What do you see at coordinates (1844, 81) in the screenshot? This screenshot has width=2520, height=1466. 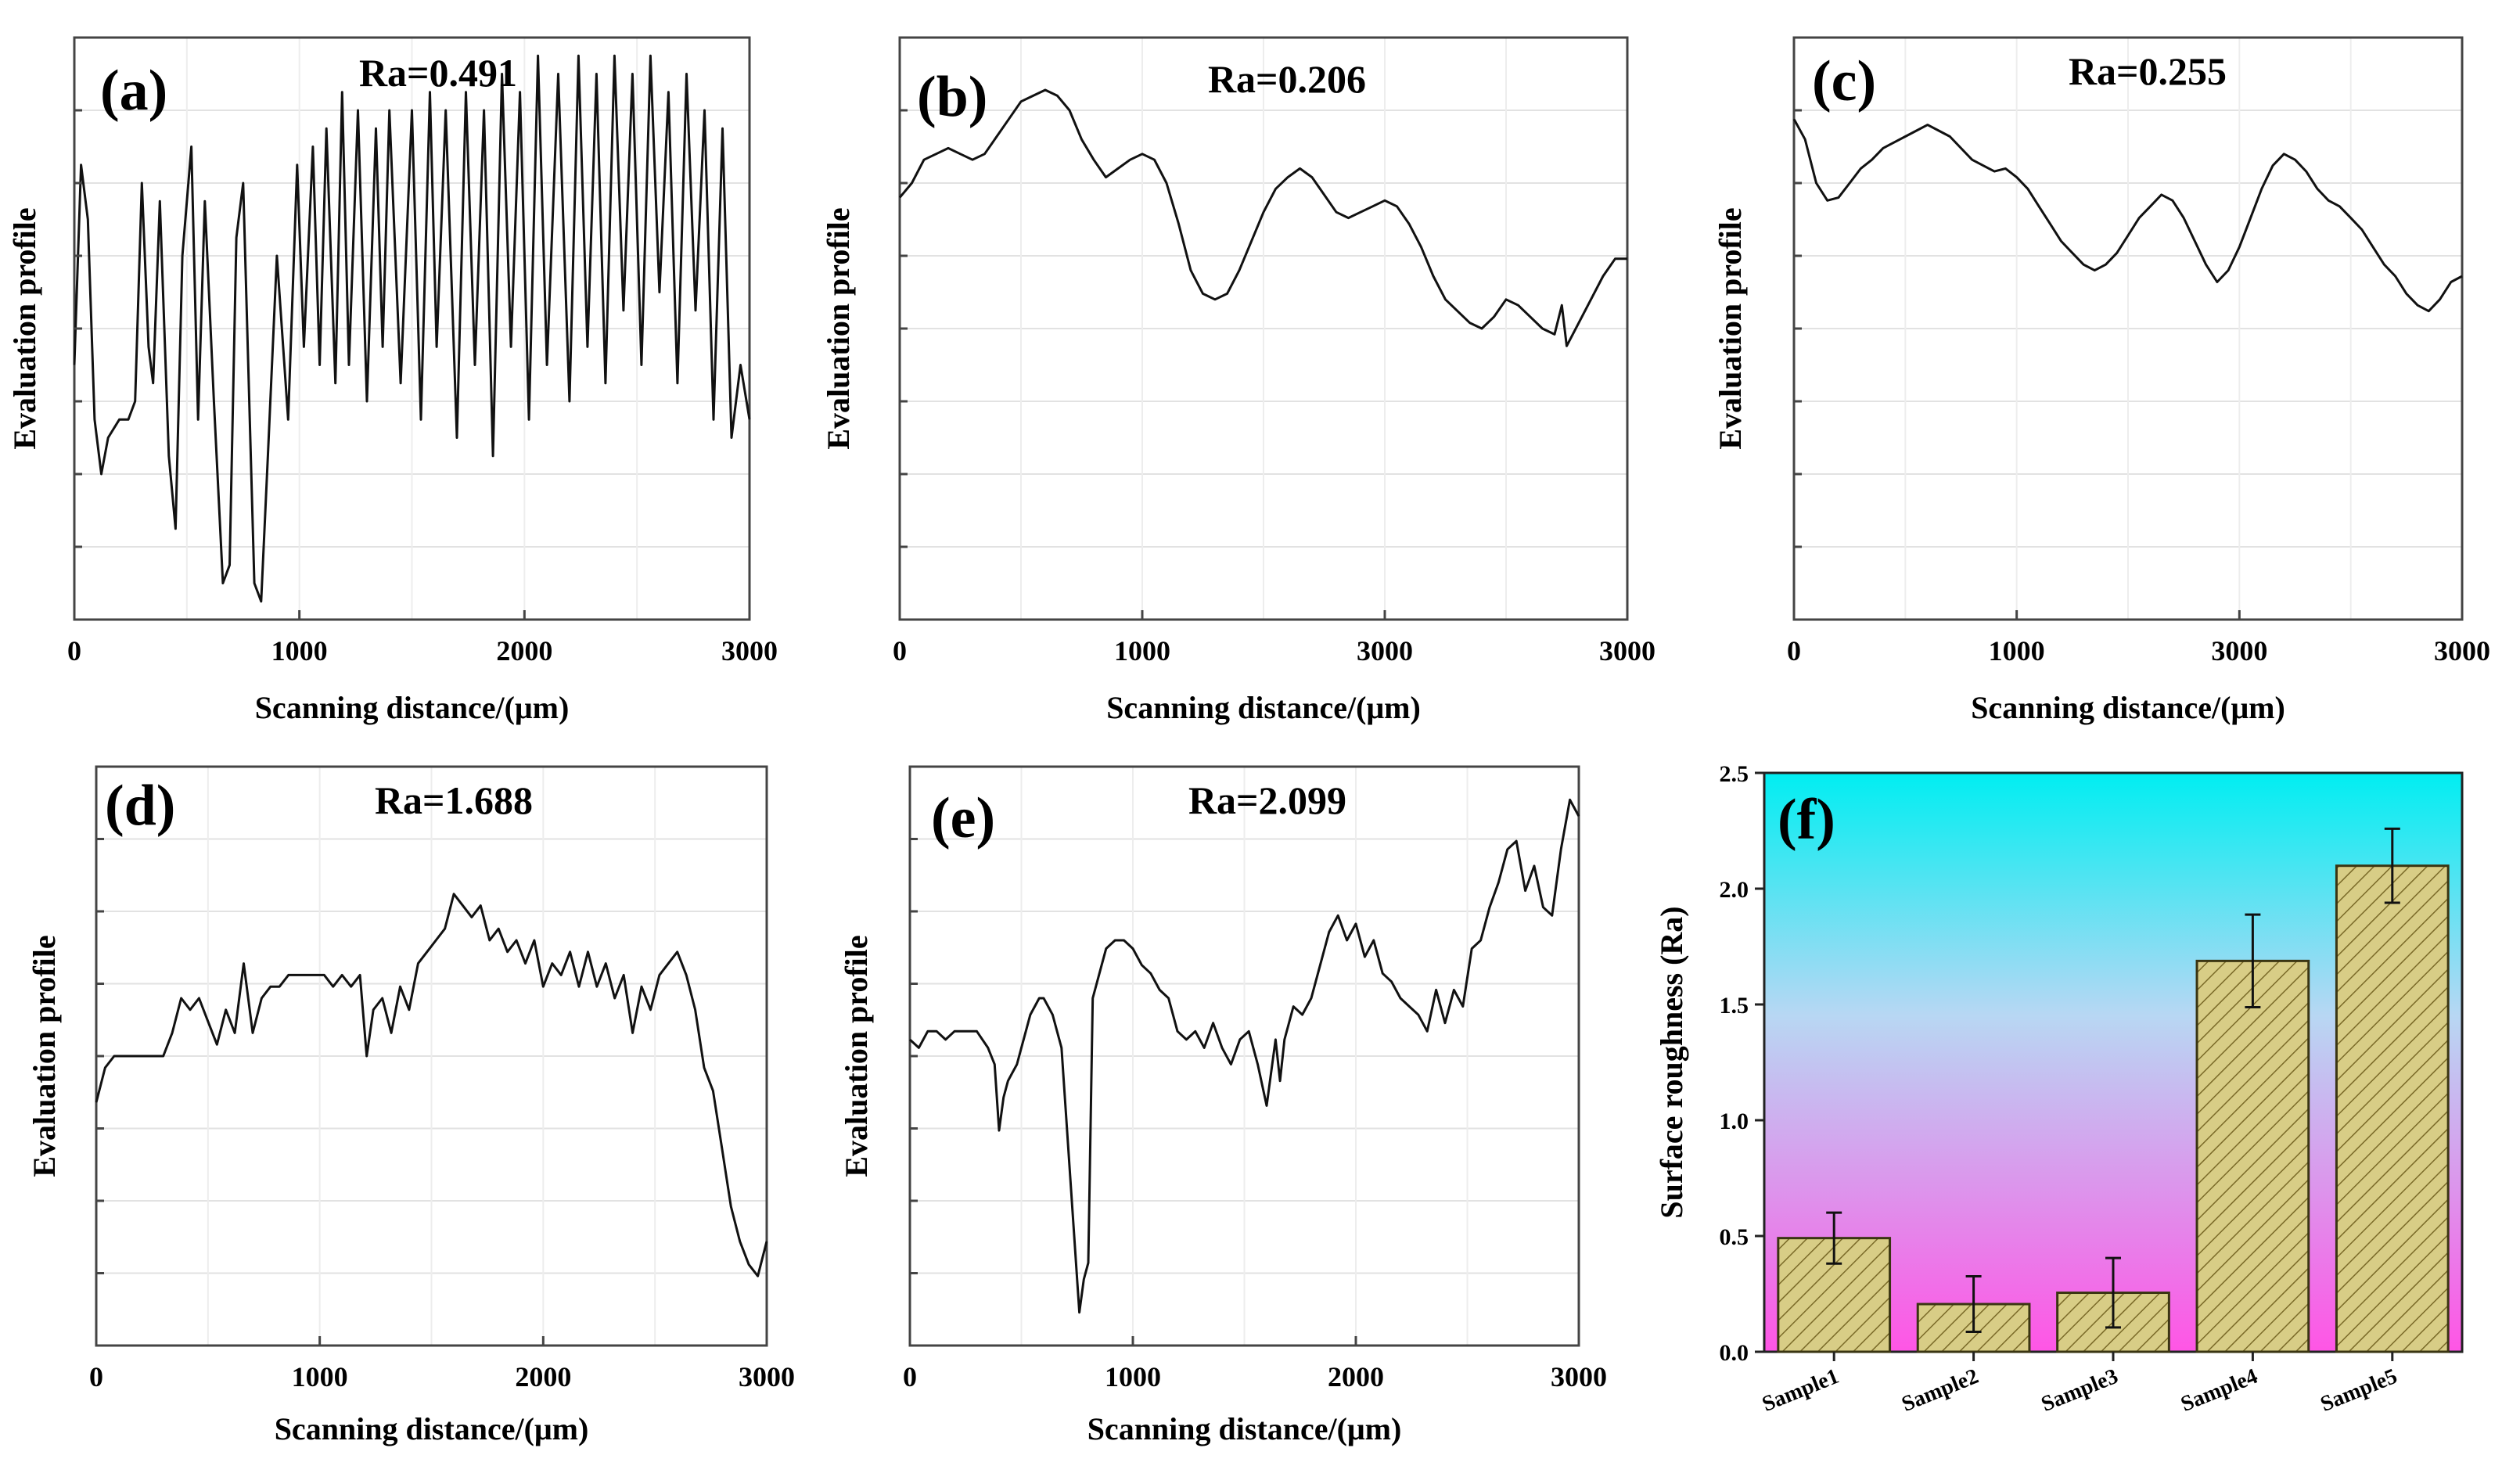 I see `panel-label: (c)` at bounding box center [1844, 81].